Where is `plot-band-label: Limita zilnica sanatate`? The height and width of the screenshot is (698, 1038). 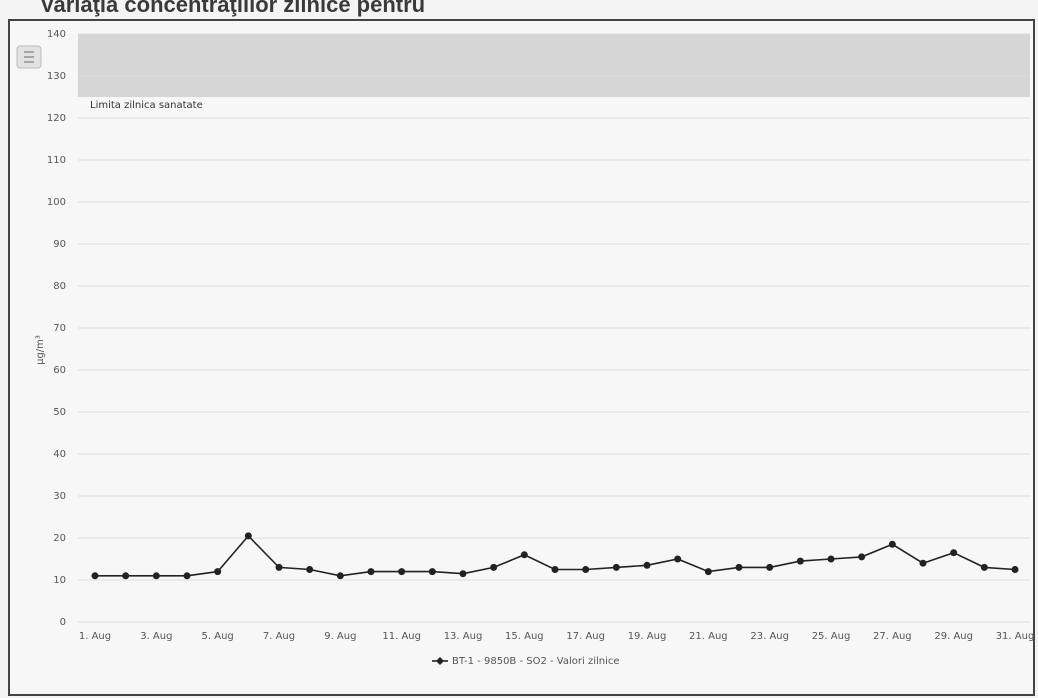
plot-band-label: Limita zilnica sanatate is located at coordinates (146, 105).